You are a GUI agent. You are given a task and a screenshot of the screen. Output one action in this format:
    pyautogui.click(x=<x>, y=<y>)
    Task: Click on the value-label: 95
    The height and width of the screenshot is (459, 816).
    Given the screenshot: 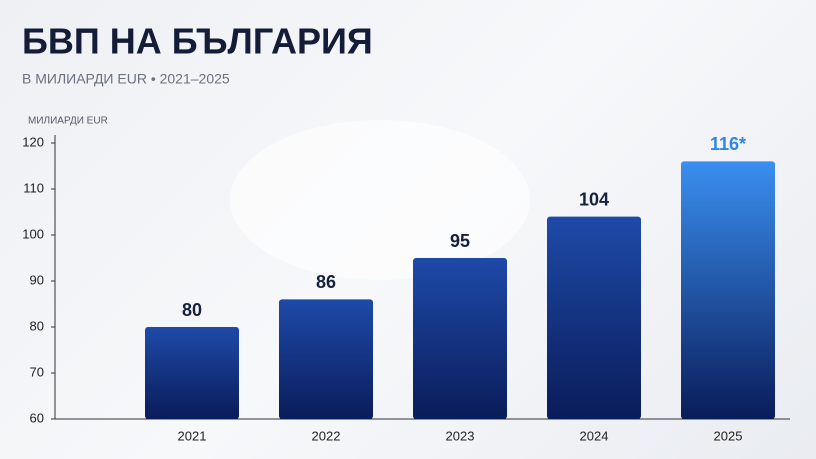 What is the action you would take?
    pyautogui.click(x=460, y=241)
    